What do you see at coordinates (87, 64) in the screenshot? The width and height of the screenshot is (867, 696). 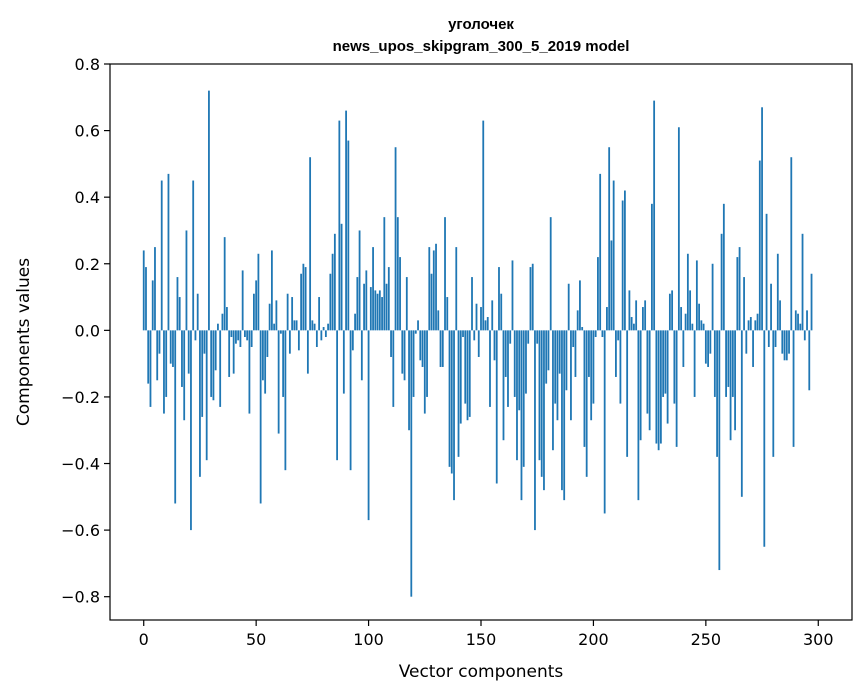 I see `y-tick-label: 0.8` at bounding box center [87, 64].